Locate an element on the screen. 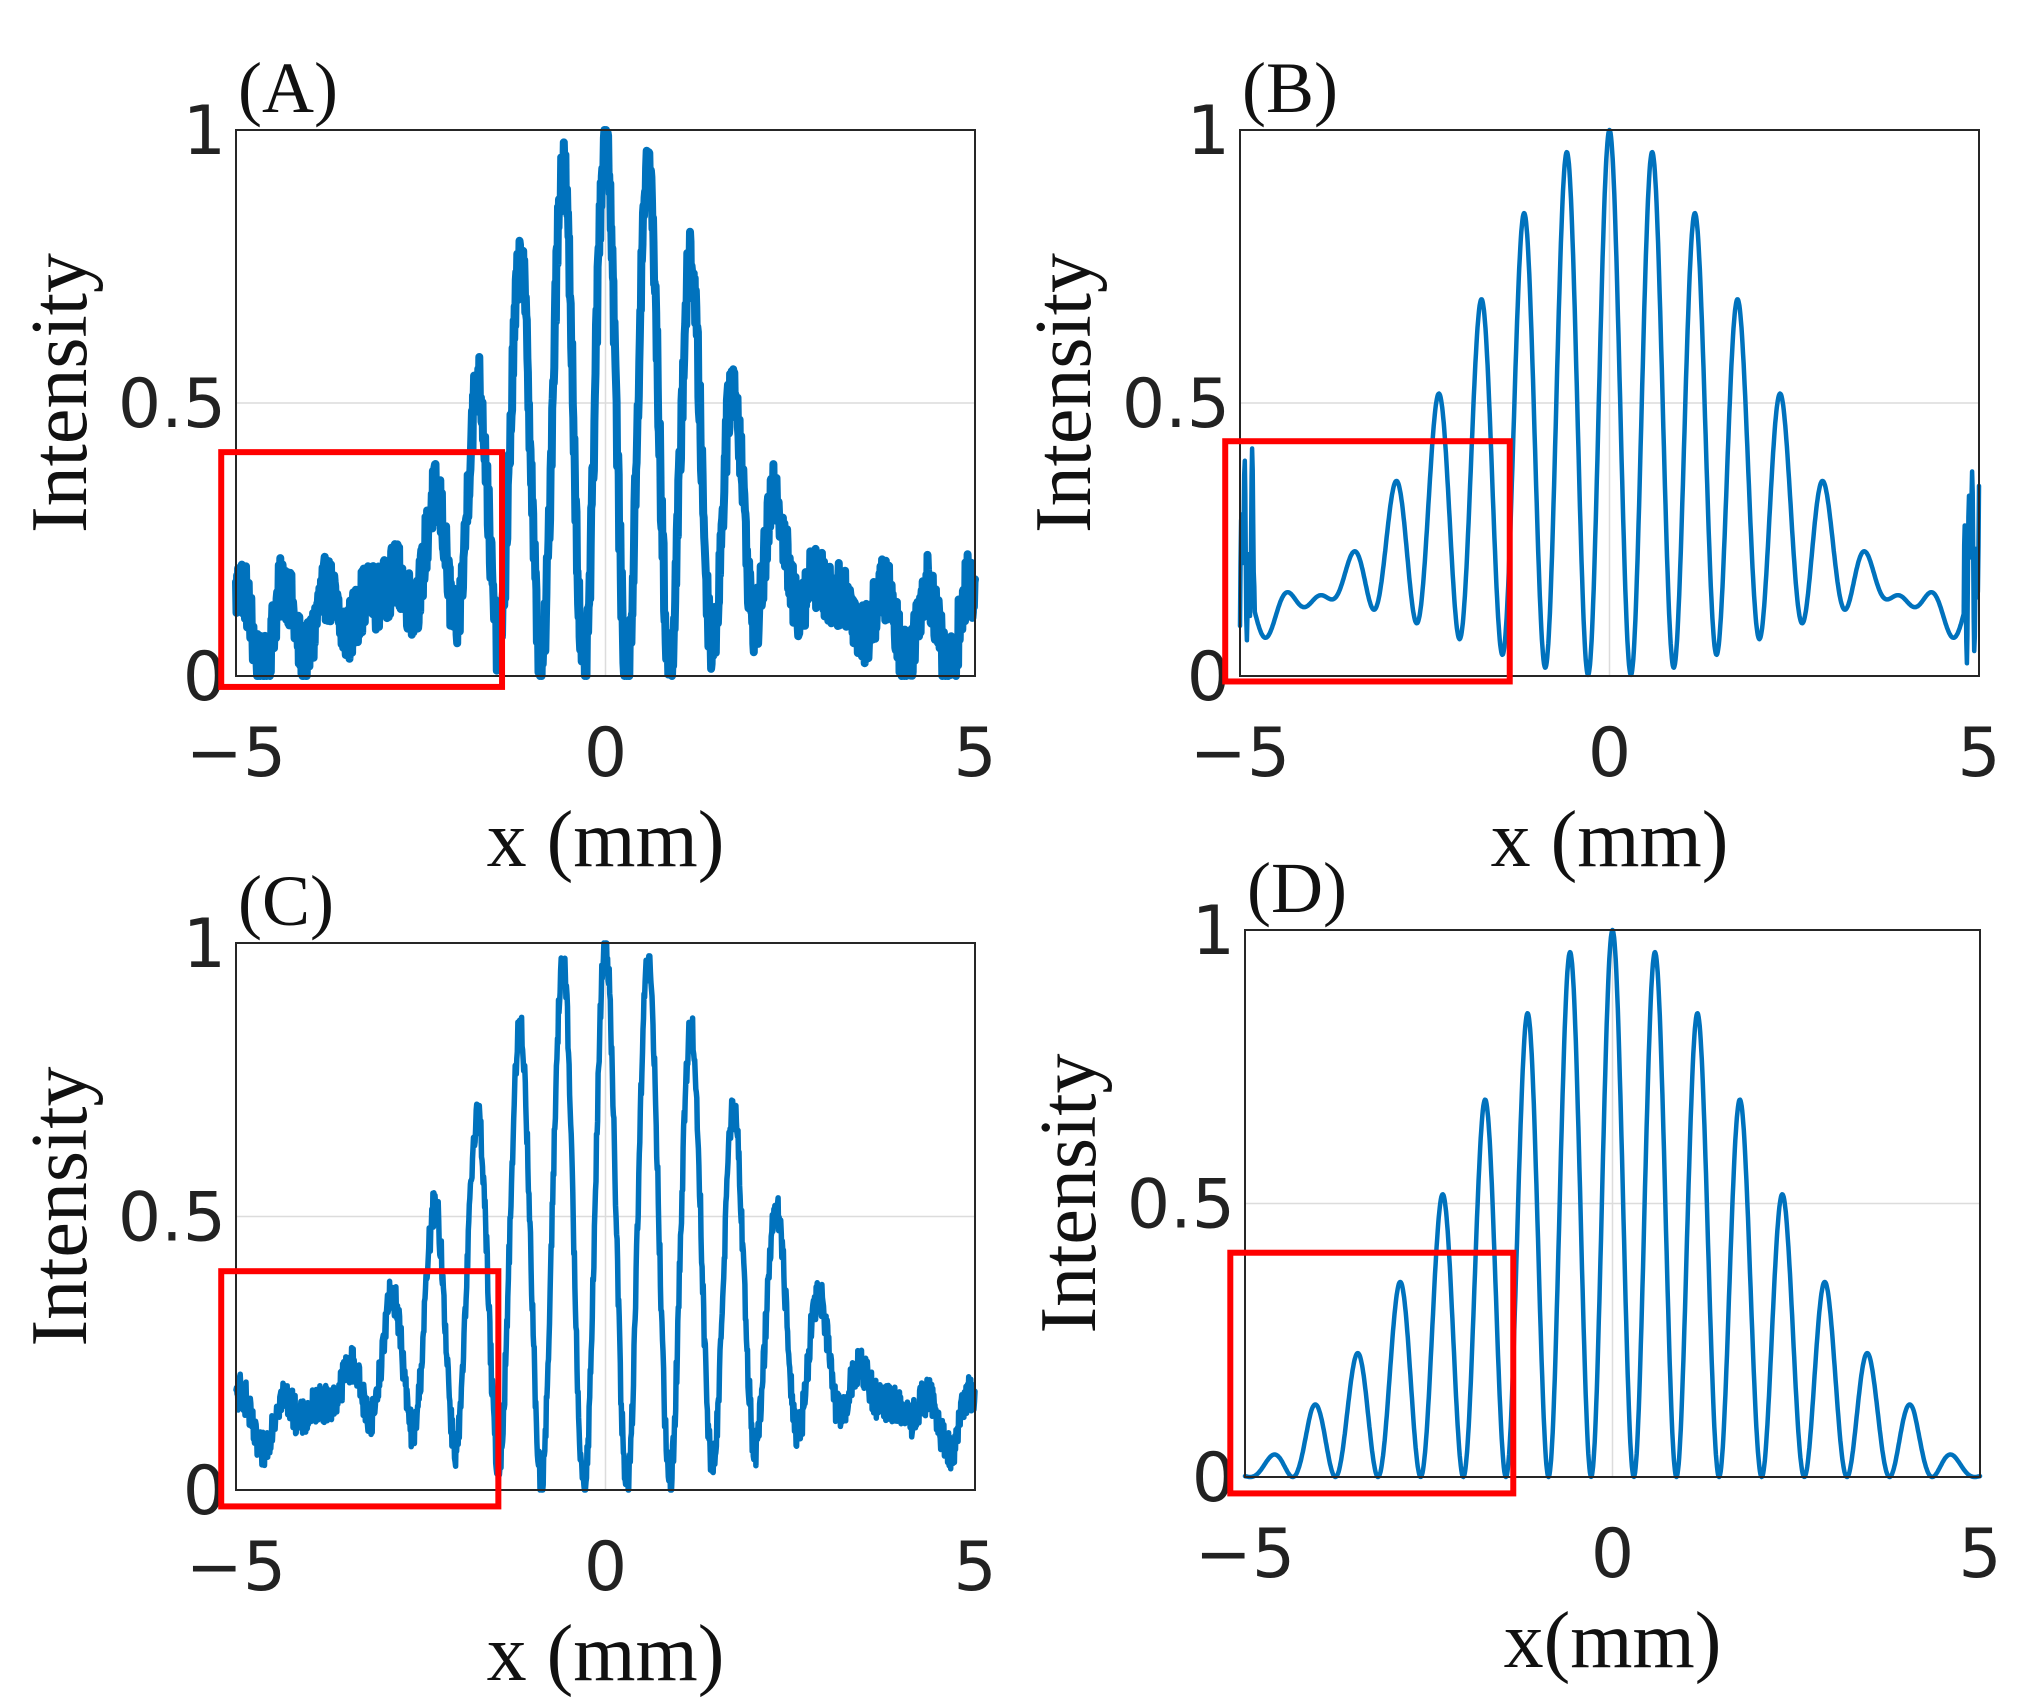  x-axis-label: x(mm) is located at coordinates (1613, 1641).